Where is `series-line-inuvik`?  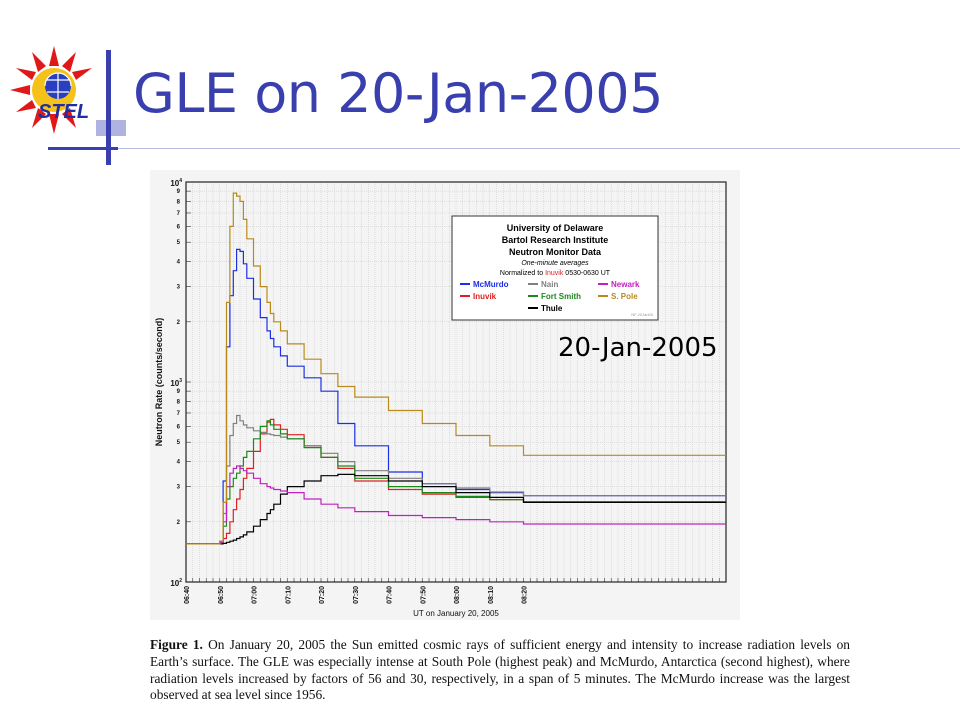
series-line-inuvik is located at coordinates (456, 481).